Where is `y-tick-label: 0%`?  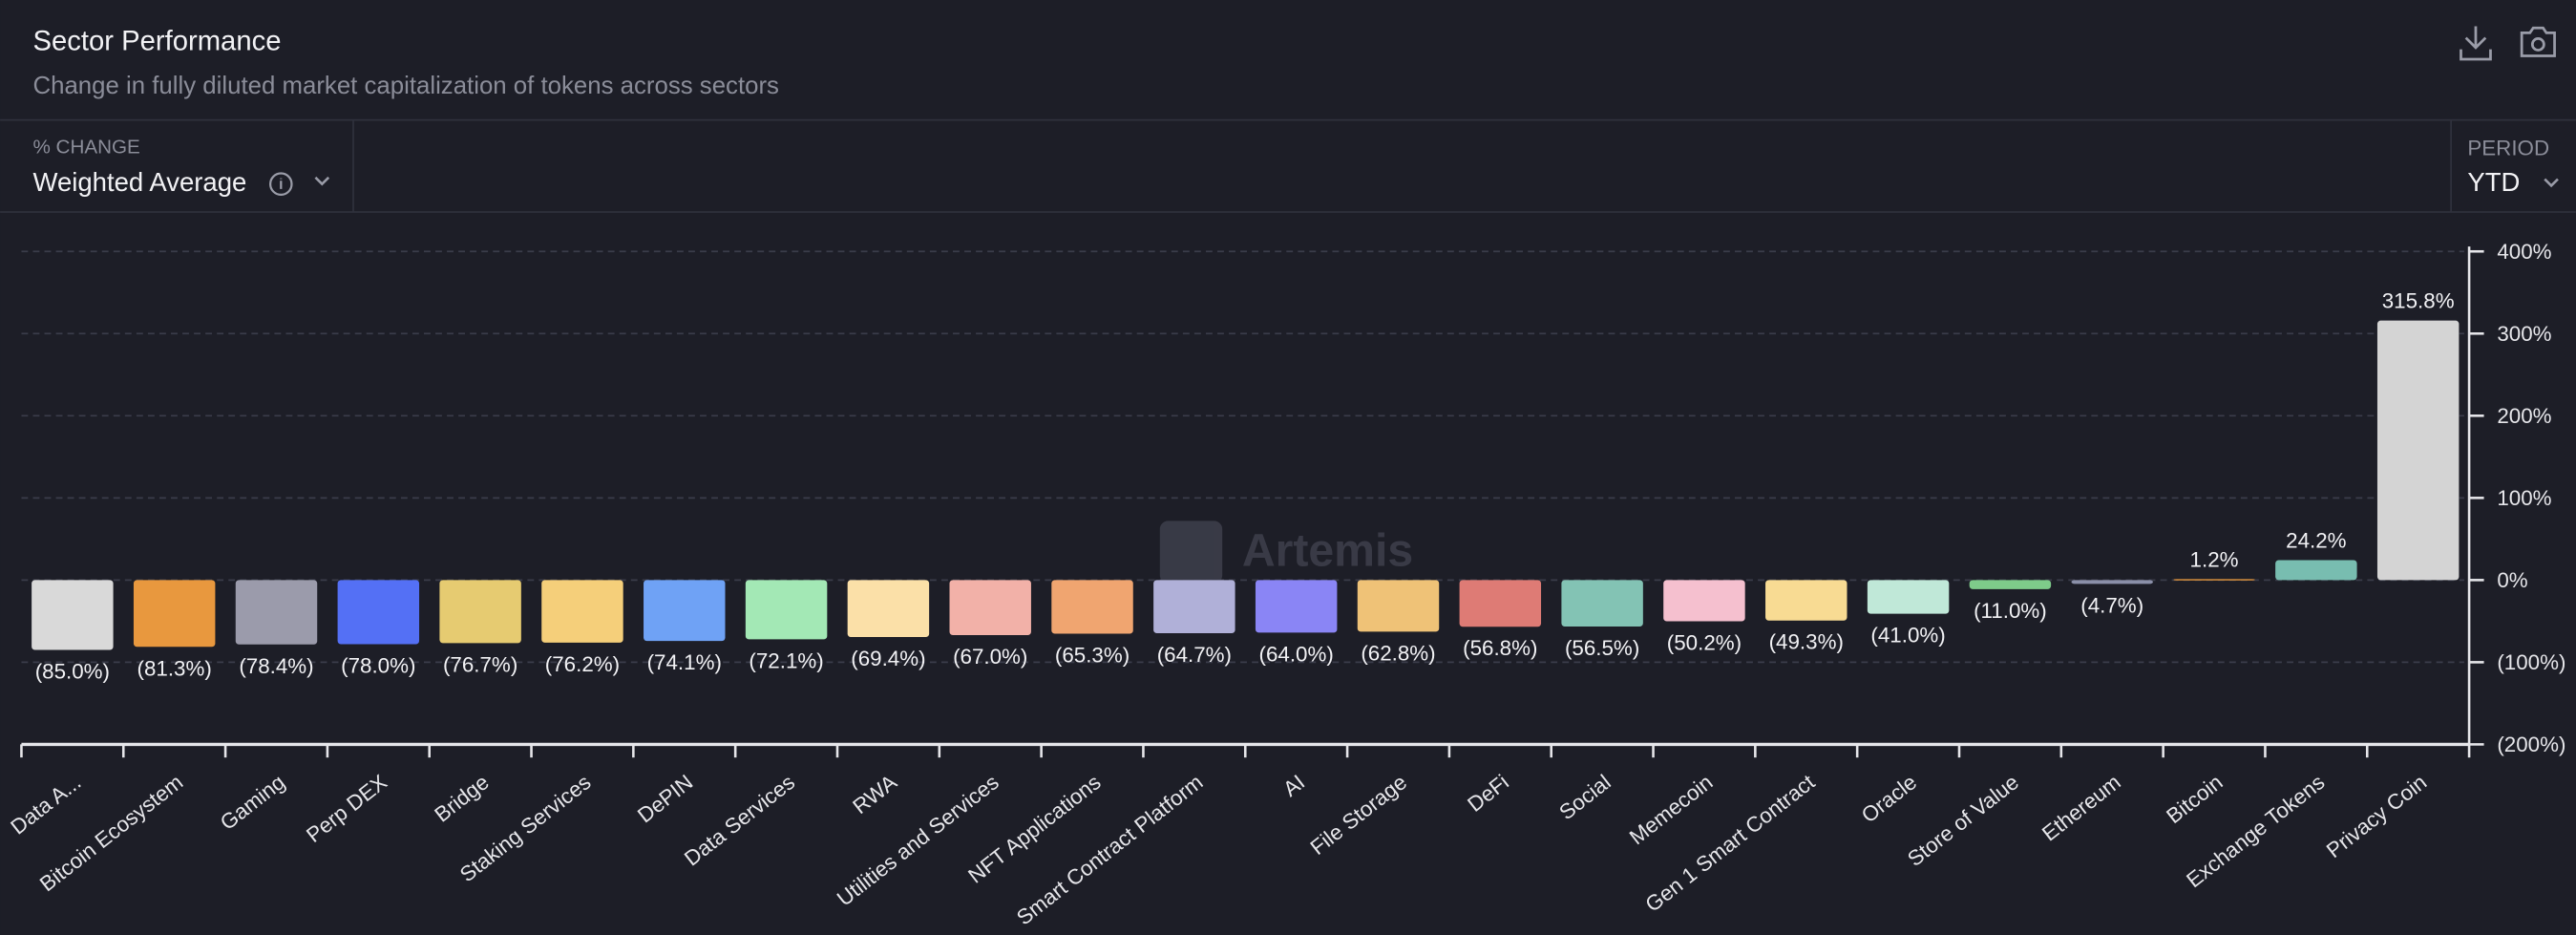 y-tick-label: 0% is located at coordinates (2512, 580).